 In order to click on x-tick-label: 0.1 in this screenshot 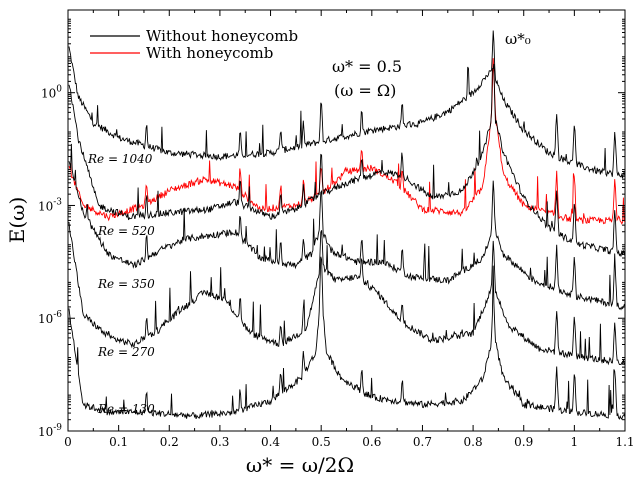, I will do `click(118, 442)`.